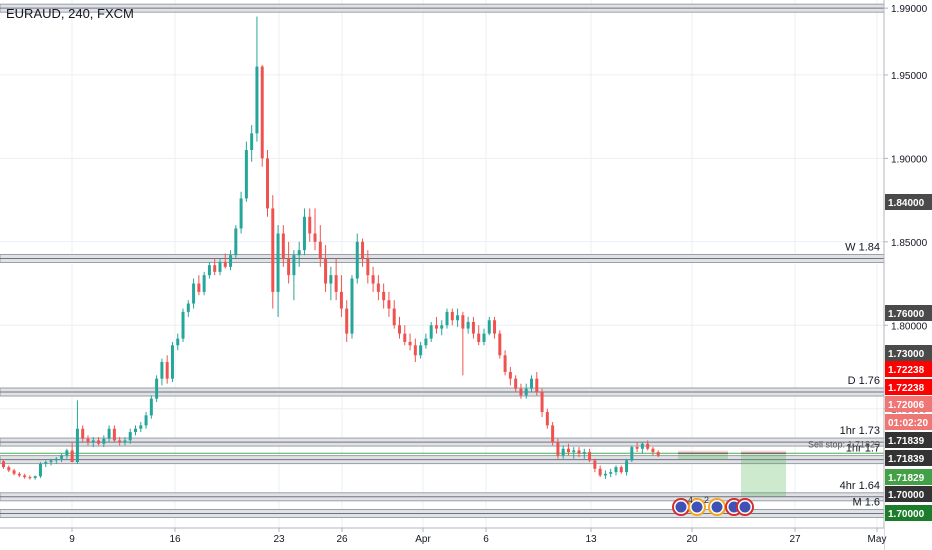 The width and height of the screenshot is (932, 550). What do you see at coordinates (909, 9) in the screenshot?
I see `price-axis-label: 1.99000` at bounding box center [909, 9].